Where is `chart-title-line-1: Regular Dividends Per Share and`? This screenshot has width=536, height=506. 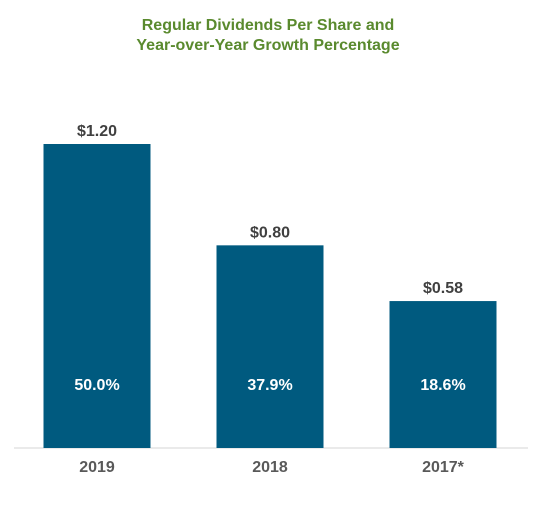 chart-title-line-1: Regular Dividends Per Share and is located at coordinates (268, 25).